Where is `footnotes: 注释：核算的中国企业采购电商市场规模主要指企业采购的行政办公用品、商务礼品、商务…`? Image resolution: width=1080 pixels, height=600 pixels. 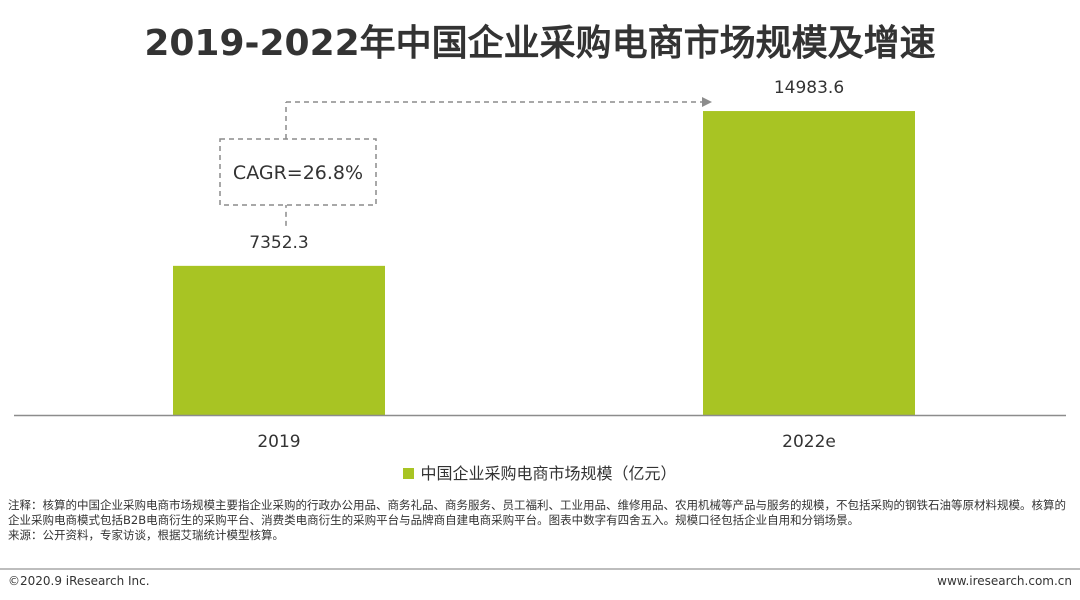
footnotes: 注释：核算的中国企业采购电商市场规模主要指企业采购的行政办公用品、商务礼品、商务… is located at coordinates (540, 520).